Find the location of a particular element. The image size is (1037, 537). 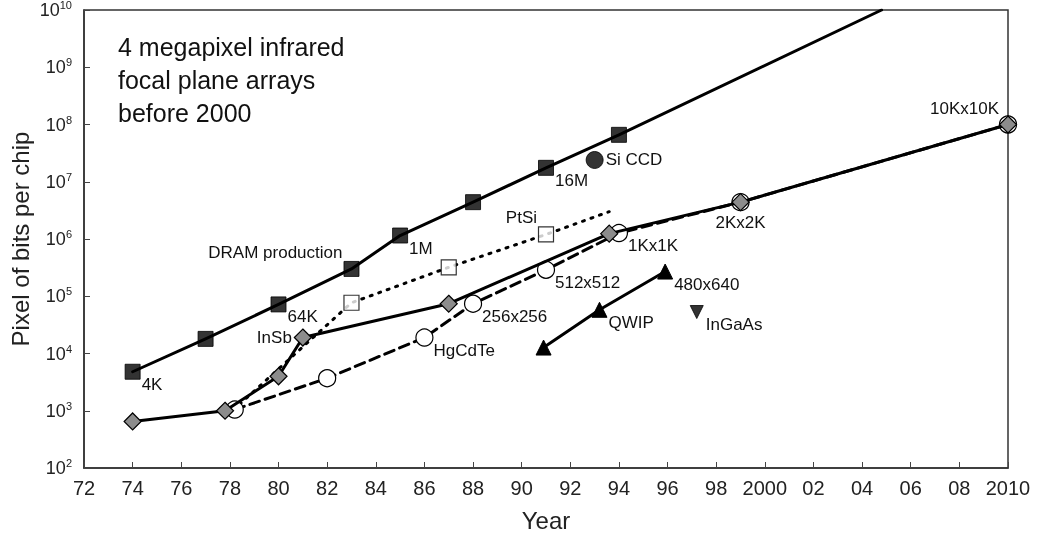

x-tick-label: 76 is located at coordinates (181, 488).